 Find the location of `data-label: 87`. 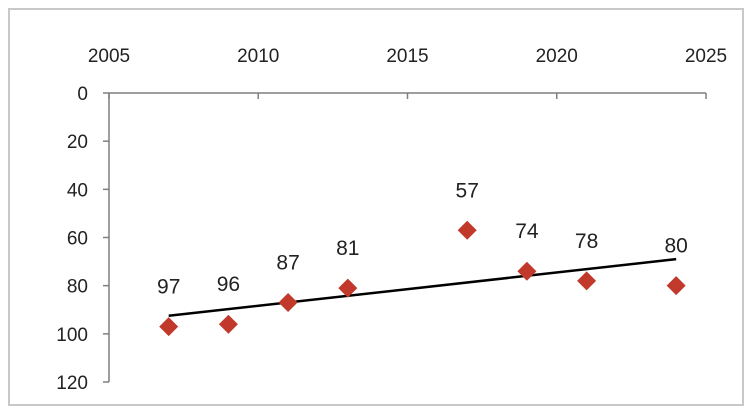

data-label: 87 is located at coordinates (287, 263).